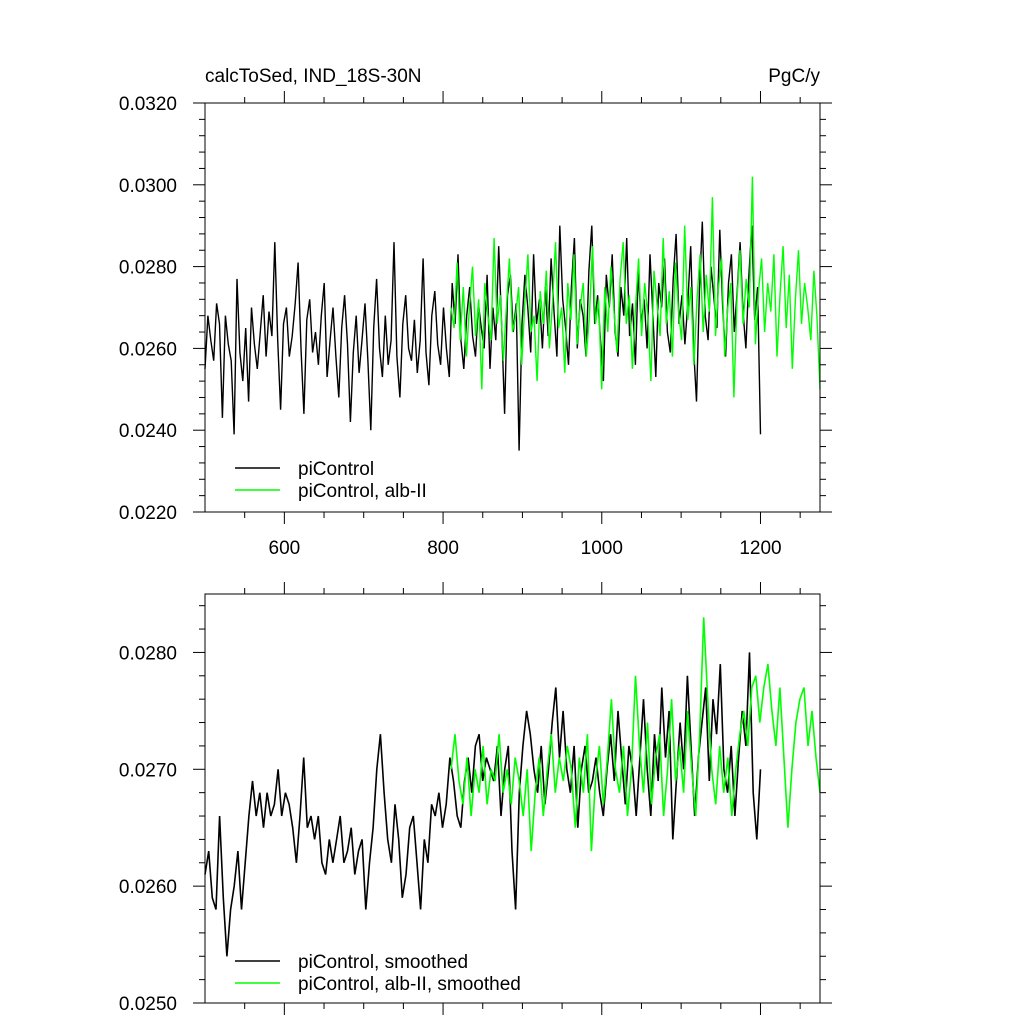 This screenshot has width=1024, height=1024. I want to click on series-line-picontrol-alb-ii, so click(635, 287).